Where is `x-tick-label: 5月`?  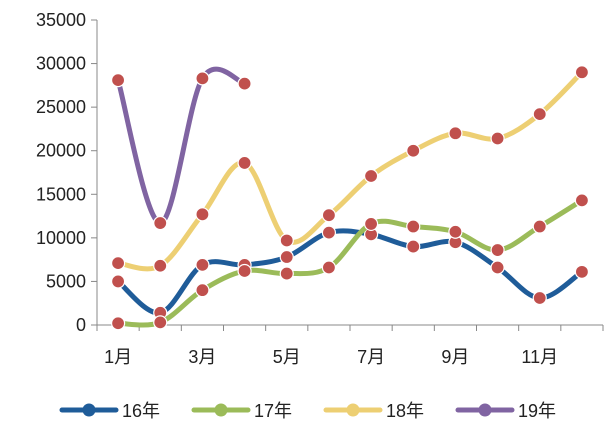 x-tick-label: 5月 is located at coordinates (287, 357).